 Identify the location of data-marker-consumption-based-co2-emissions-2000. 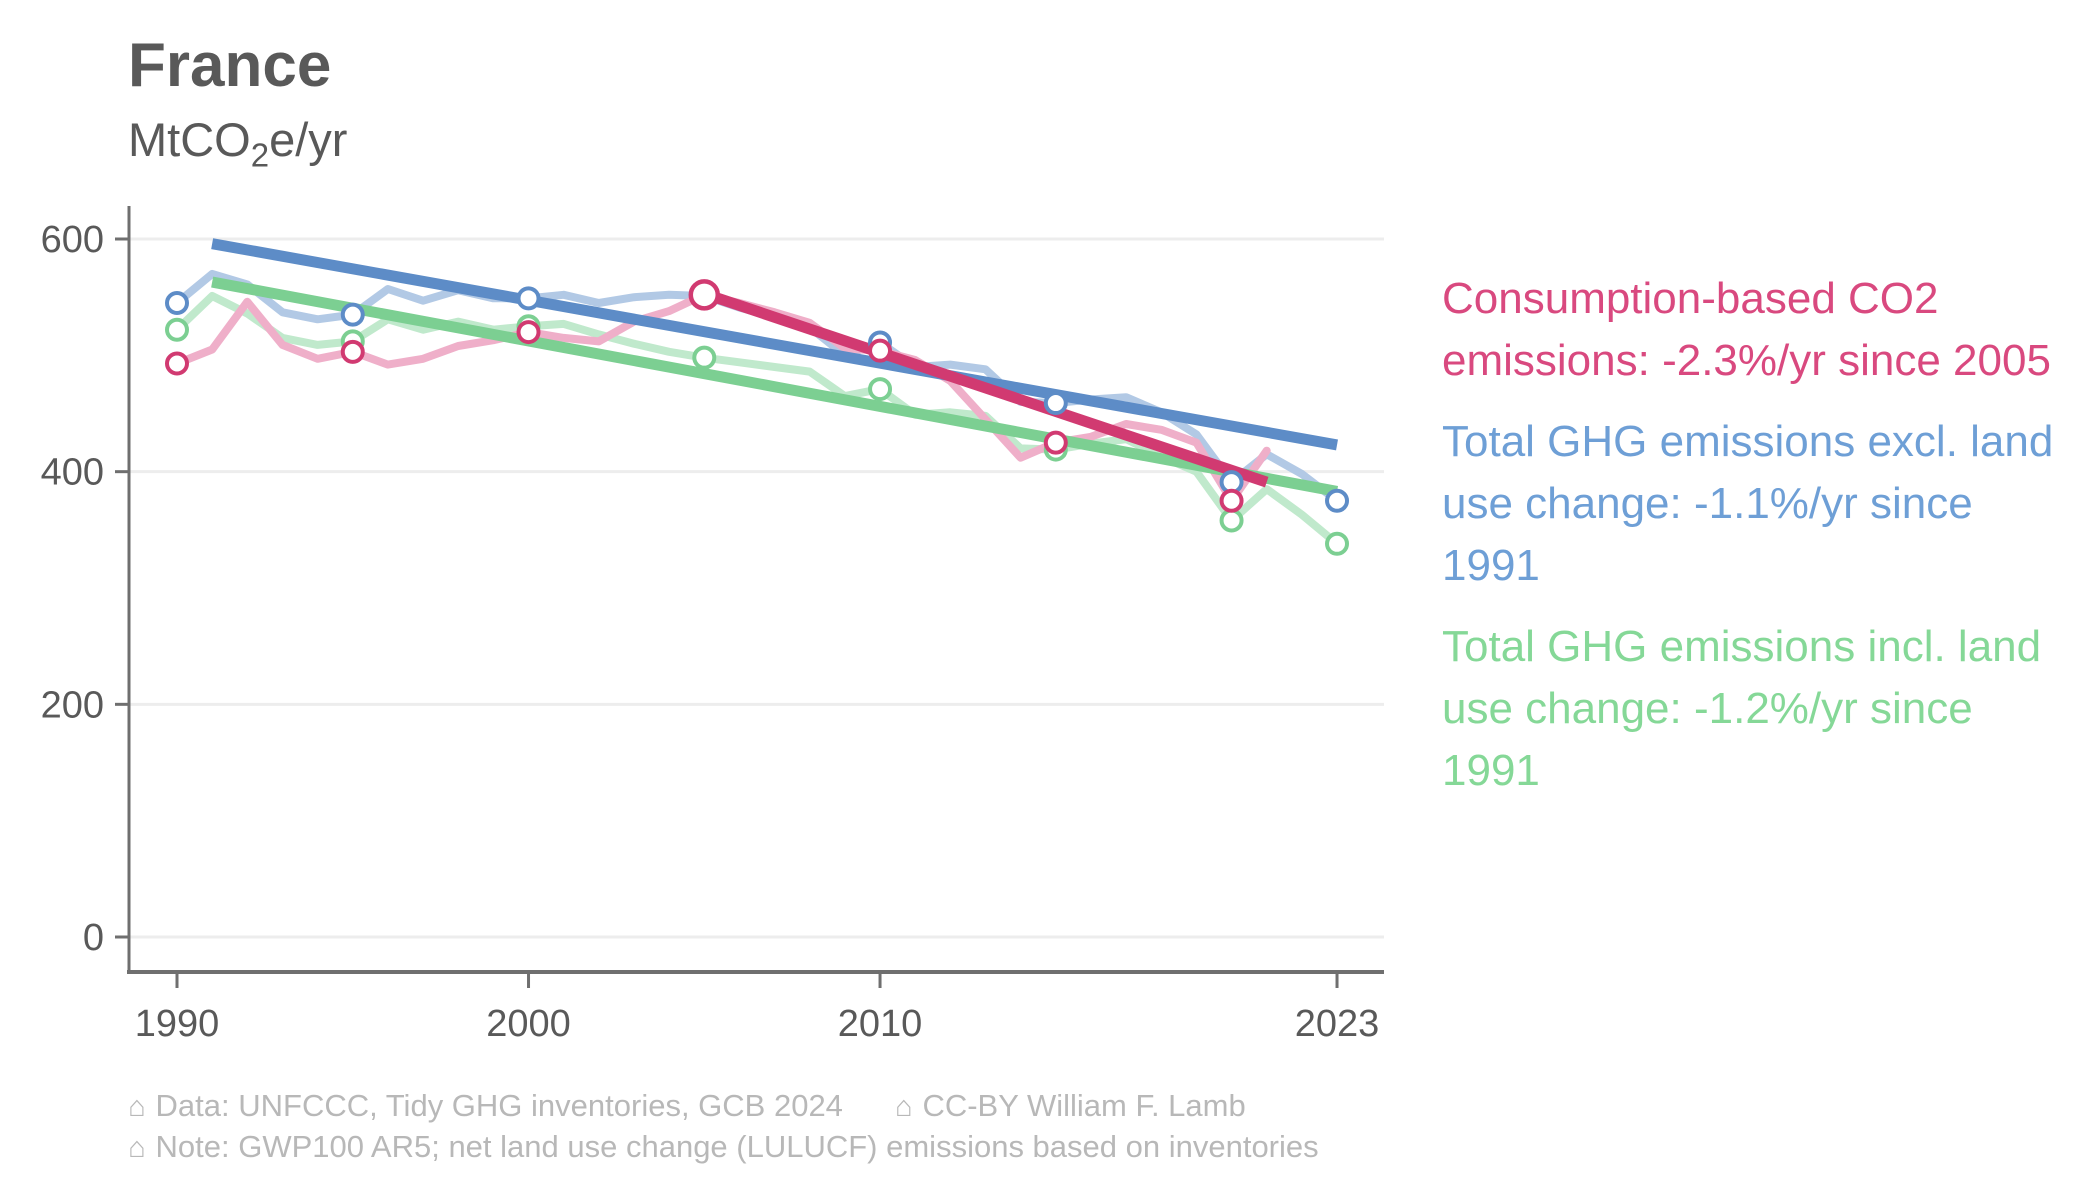
(528, 332).